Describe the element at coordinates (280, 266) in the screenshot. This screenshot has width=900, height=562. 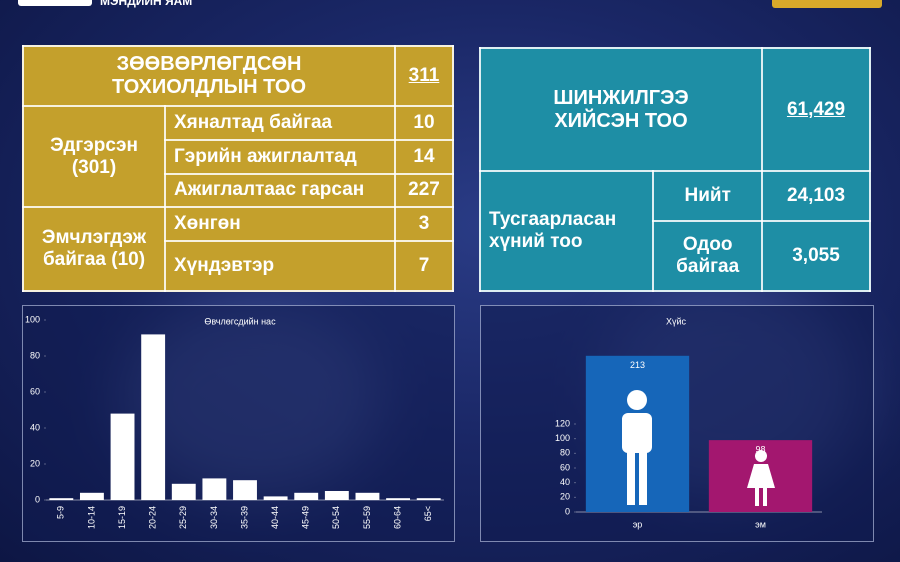
I see `row-label: Хүндэвтэр` at that location.